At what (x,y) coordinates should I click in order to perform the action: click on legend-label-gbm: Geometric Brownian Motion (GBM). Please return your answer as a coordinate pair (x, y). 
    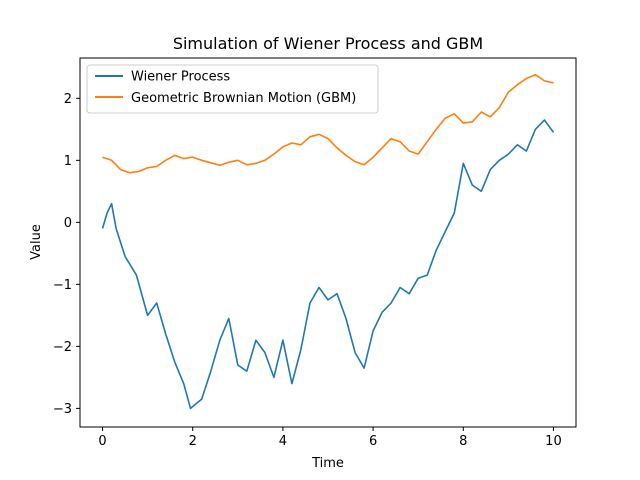
    Looking at the image, I should click on (243, 98).